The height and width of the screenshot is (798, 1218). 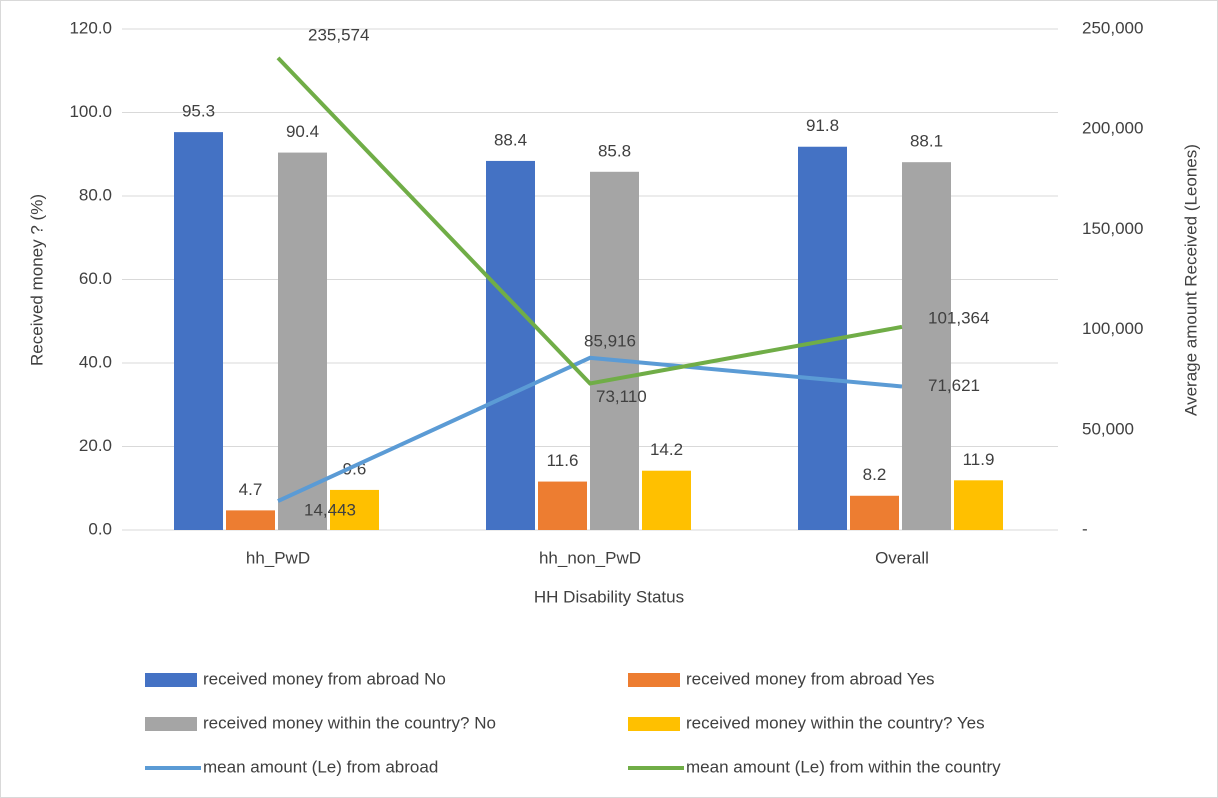 What do you see at coordinates (251, 489) in the screenshot?
I see `bar-value-label: 4.7` at bounding box center [251, 489].